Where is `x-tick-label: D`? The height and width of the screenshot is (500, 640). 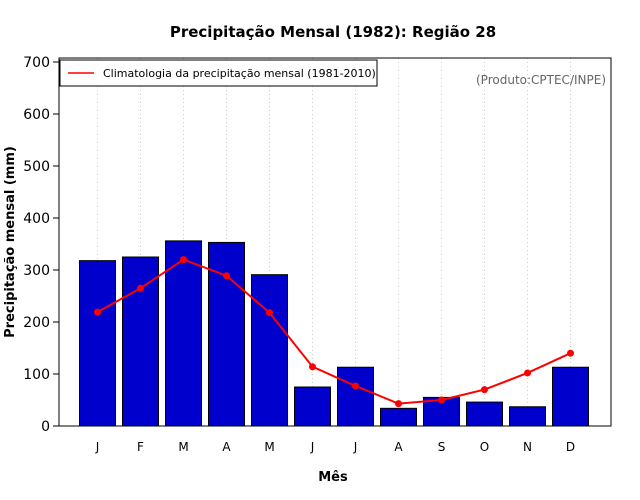
x-tick-label: D is located at coordinates (570, 447).